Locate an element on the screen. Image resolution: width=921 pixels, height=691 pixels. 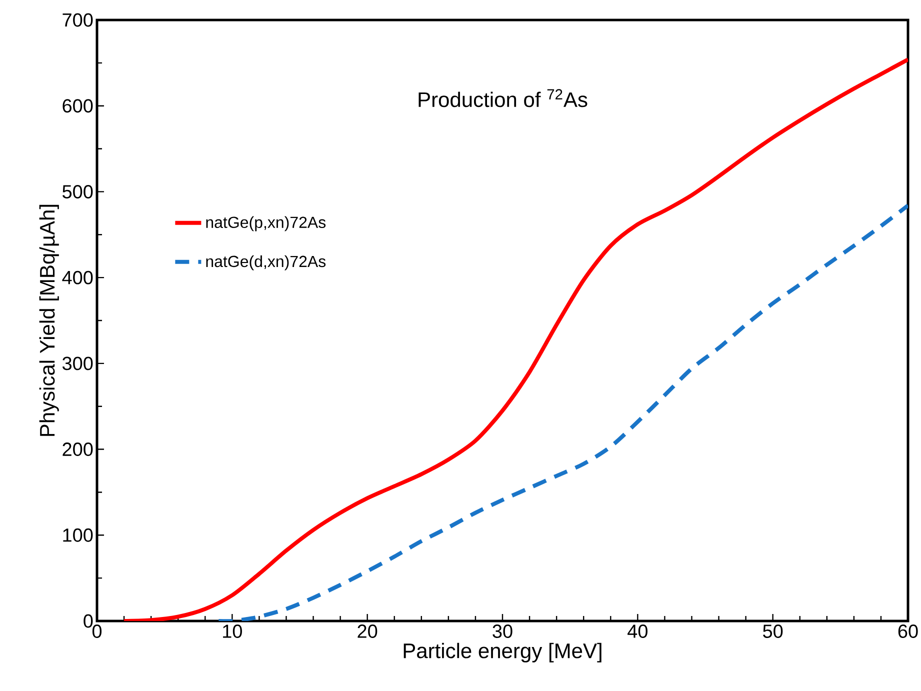
x-tick-label: 10 is located at coordinates (232, 631).